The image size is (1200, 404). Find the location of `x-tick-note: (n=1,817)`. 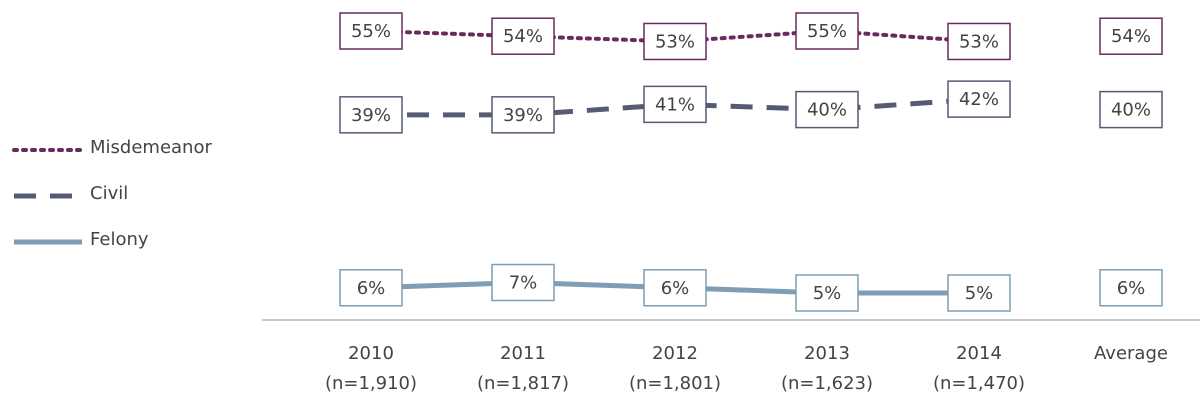

x-tick-note: (n=1,817) is located at coordinates (523, 383).